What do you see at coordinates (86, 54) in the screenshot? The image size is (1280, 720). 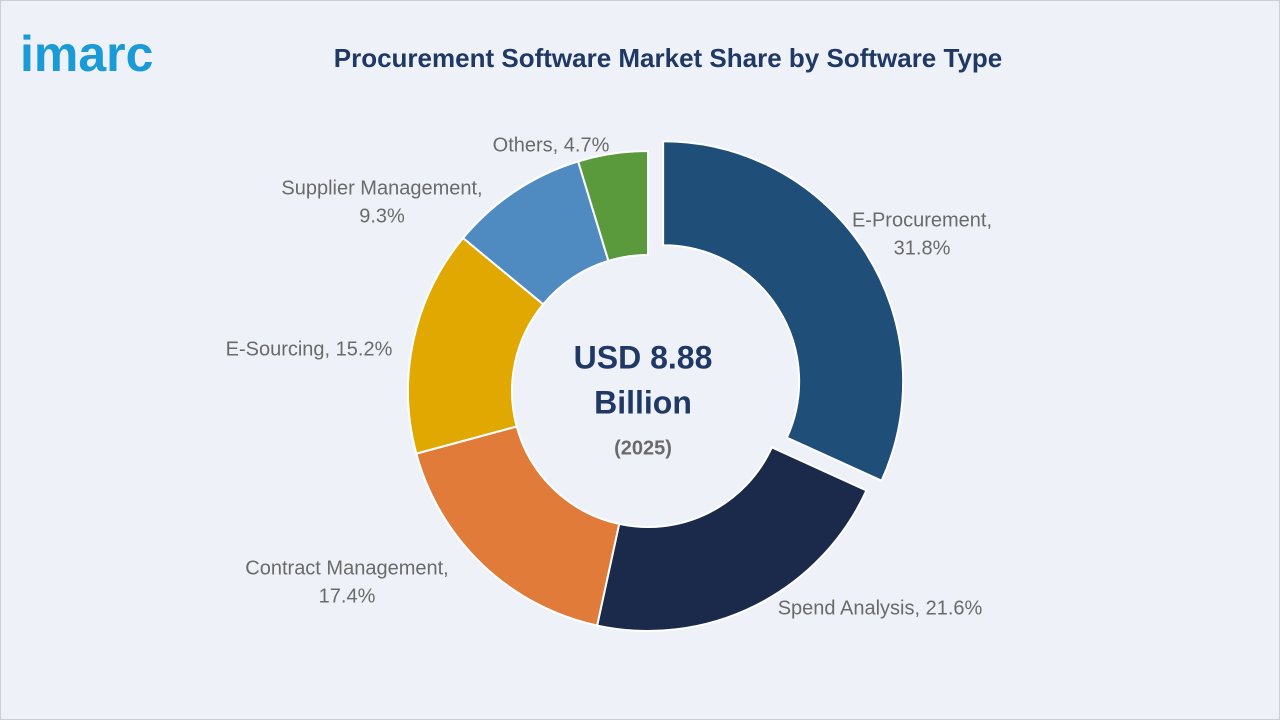 I see `logo: imarc` at bounding box center [86, 54].